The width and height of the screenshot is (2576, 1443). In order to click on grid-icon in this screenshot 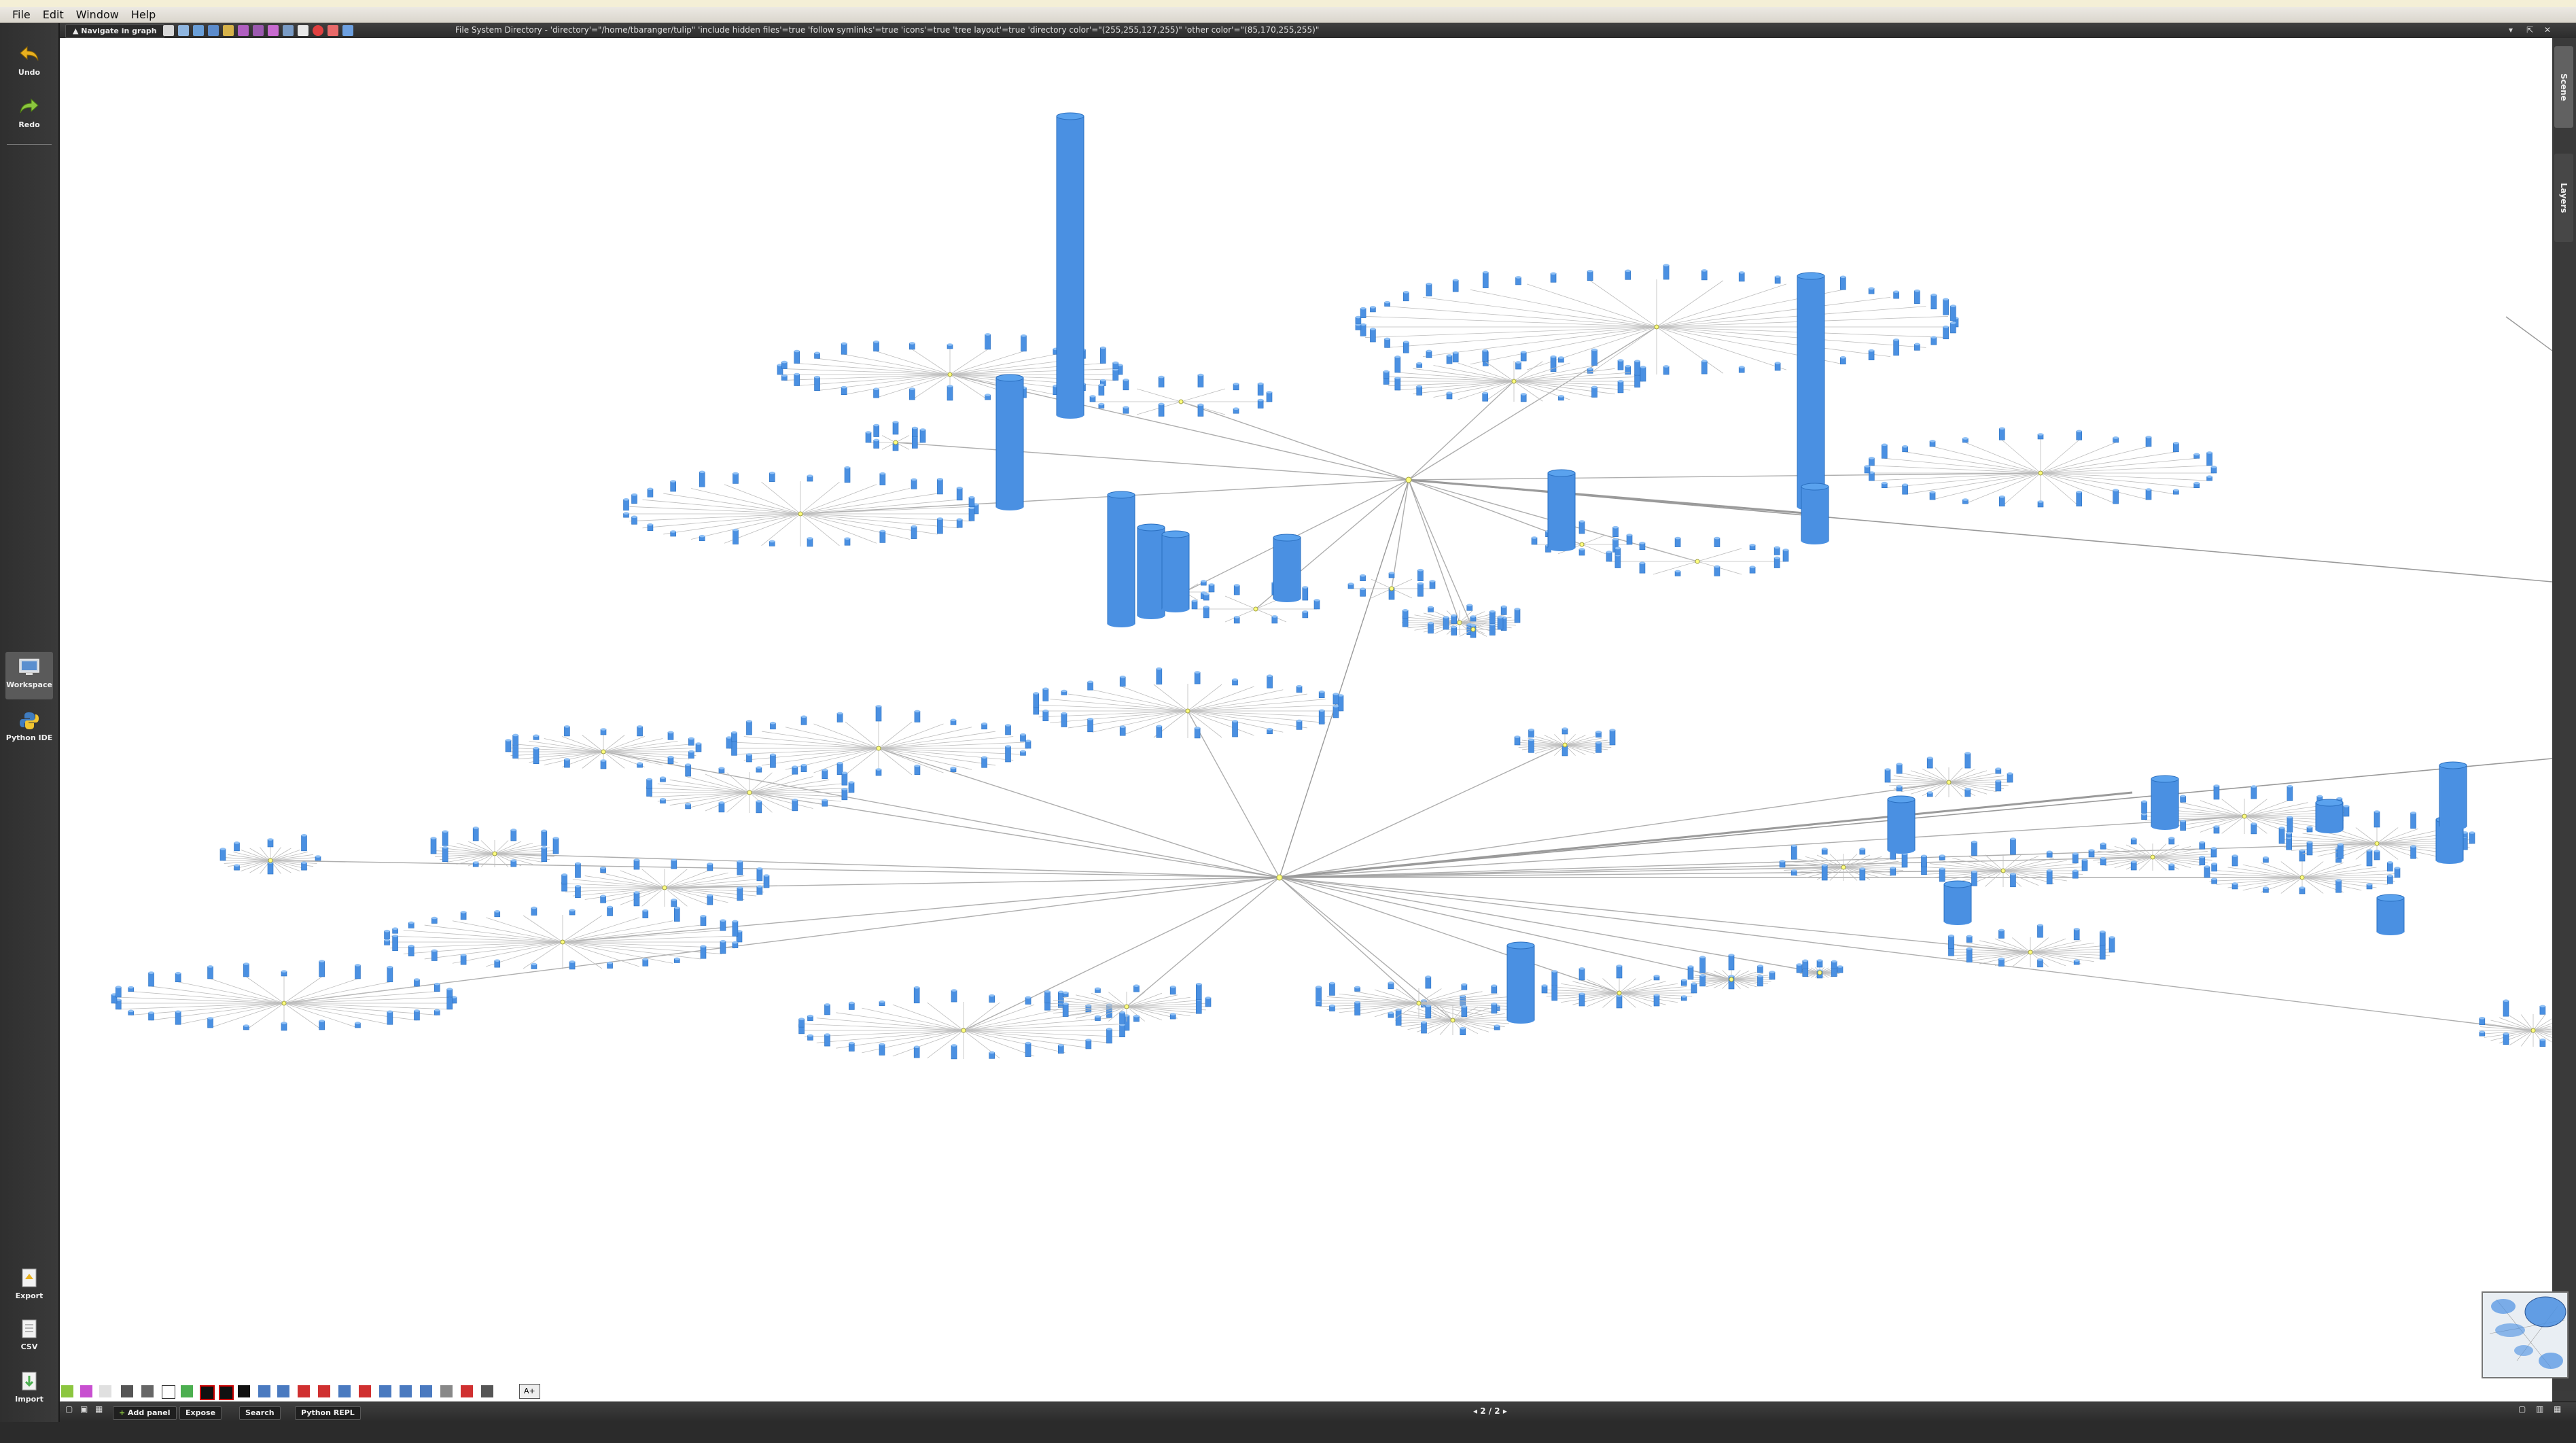, I will do `click(333, 30)`.